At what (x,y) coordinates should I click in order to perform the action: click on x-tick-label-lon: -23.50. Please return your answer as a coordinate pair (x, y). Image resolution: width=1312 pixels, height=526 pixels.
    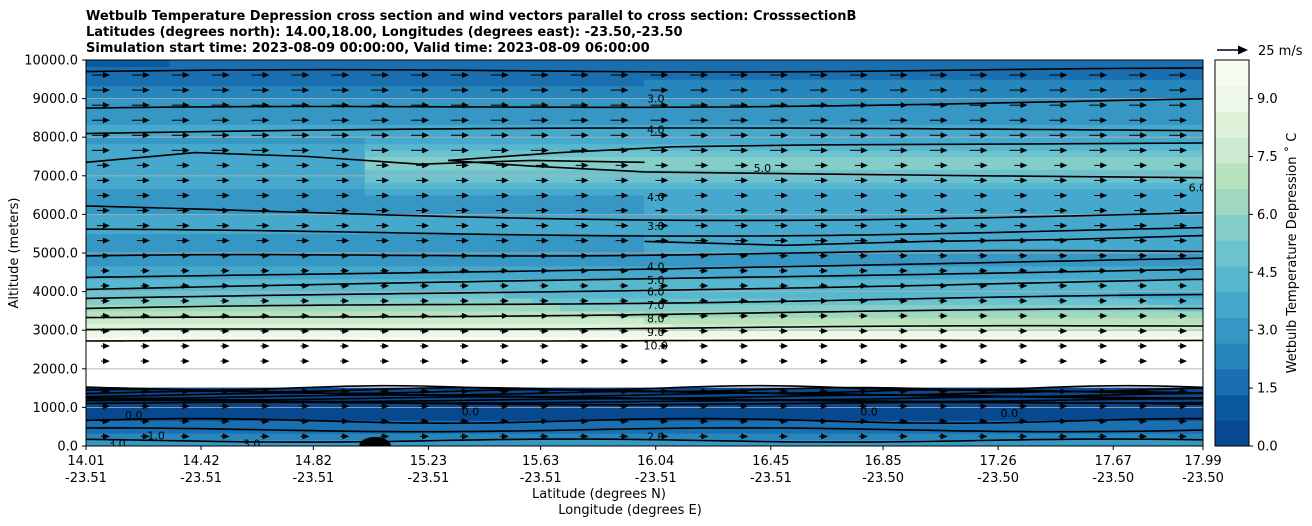
    Looking at the image, I should click on (1113, 478).